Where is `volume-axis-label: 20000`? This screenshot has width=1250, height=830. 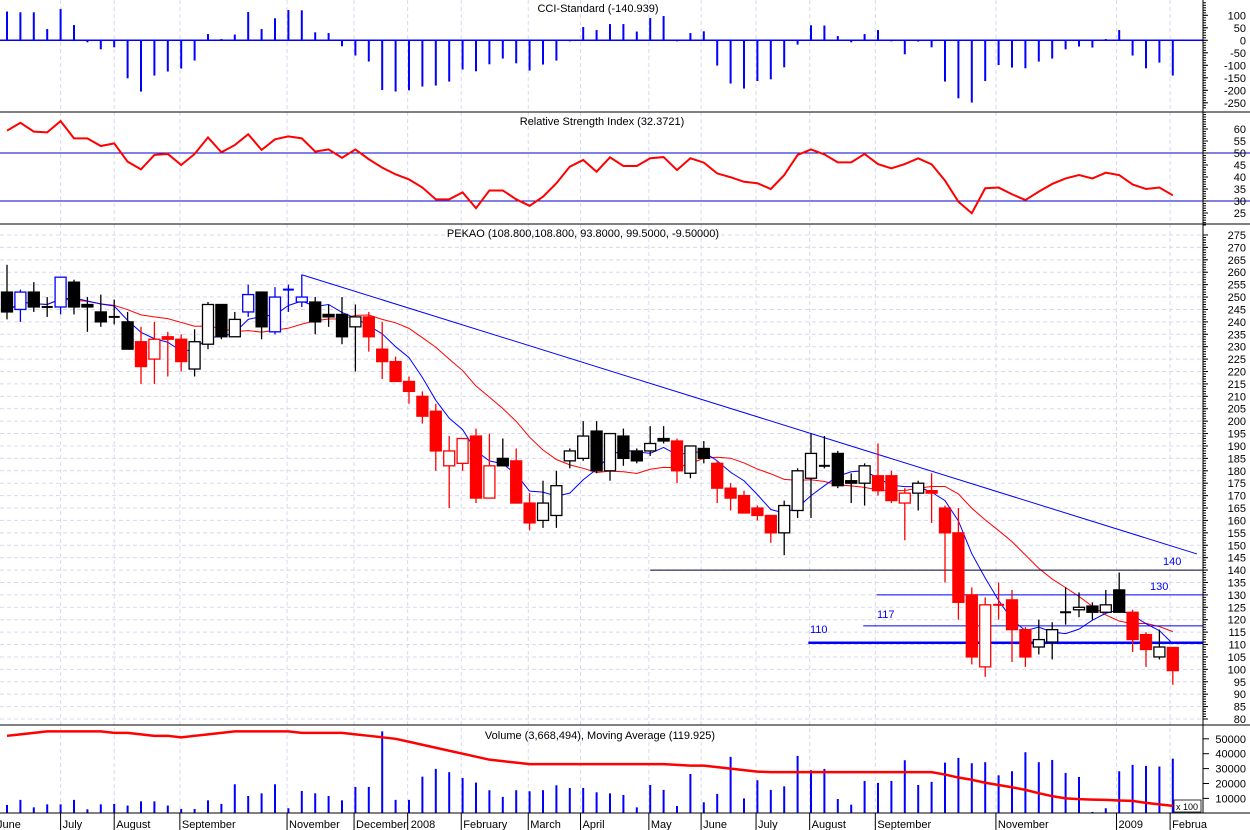 volume-axis-label: 20000 is located at coordinates (1230, 785).